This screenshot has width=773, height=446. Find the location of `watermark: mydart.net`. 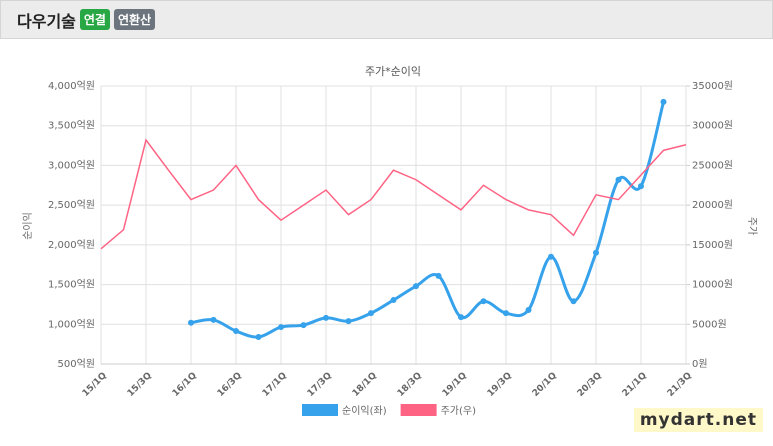

watermark: mydart.net is located at coordinates (698, 420).